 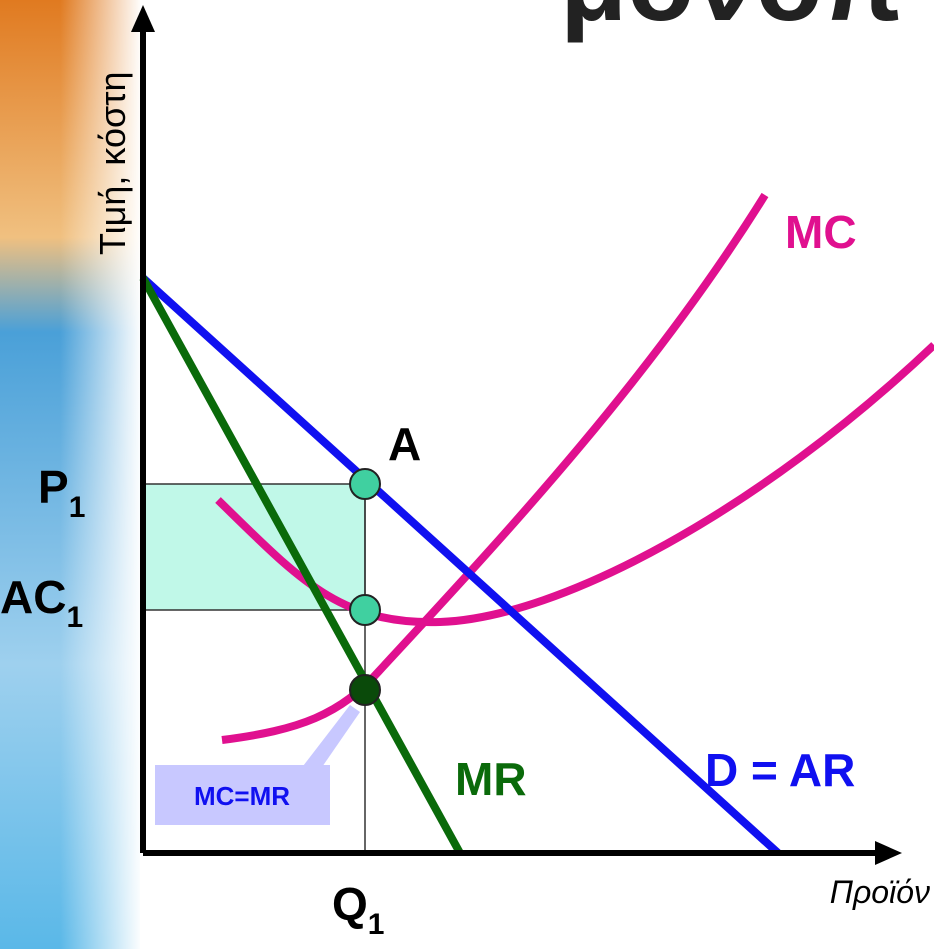 What do you see at coordinates (880, 892) in the screenshot?
I see `x-axis-label: Προϊόν` at bounding box center [880, 892].